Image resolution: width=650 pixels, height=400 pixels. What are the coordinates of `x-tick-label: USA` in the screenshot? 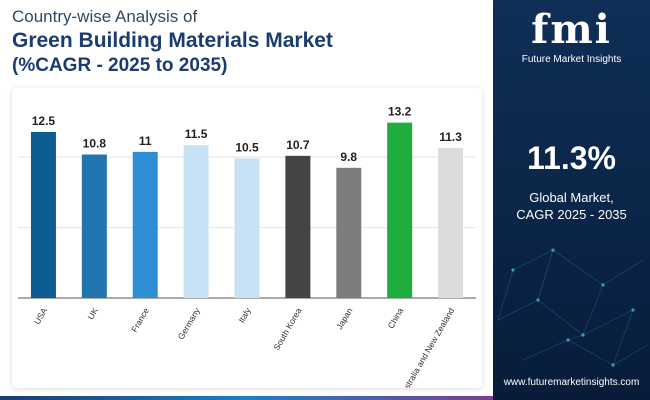 It's located at (41, 316).